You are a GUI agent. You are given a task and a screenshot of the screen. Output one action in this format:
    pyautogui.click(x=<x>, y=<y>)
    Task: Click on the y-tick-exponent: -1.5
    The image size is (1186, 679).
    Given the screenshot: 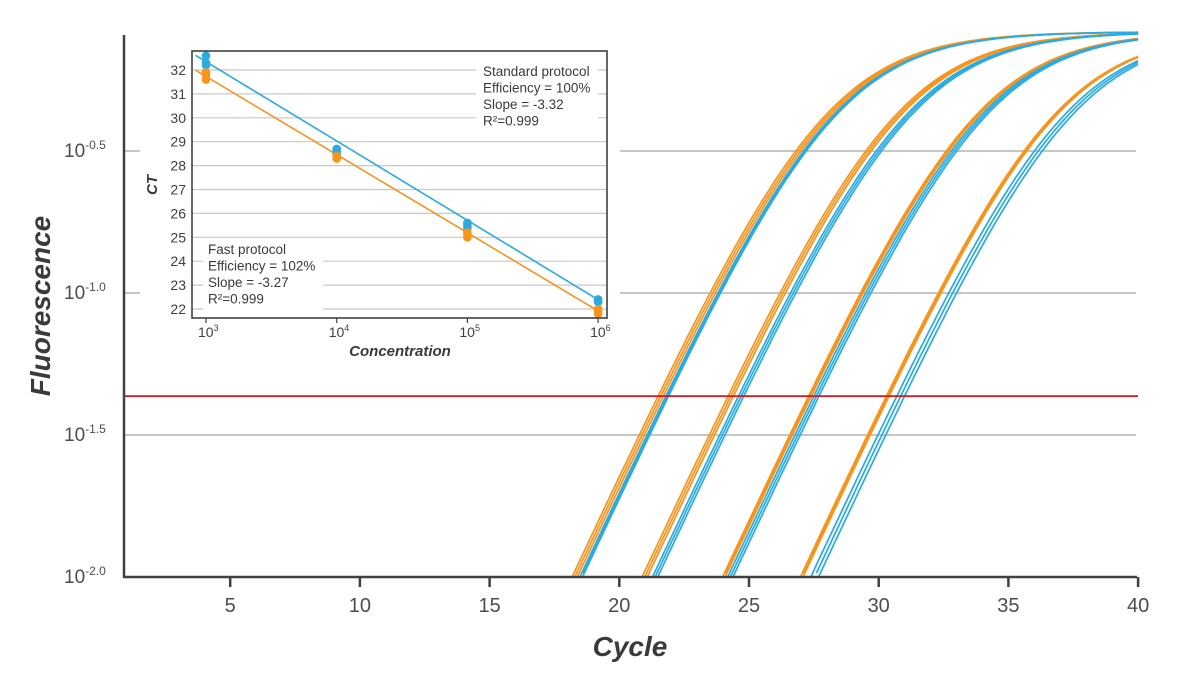 What is the action you would take?
    pyautogui.click(x=95, y=429)
    